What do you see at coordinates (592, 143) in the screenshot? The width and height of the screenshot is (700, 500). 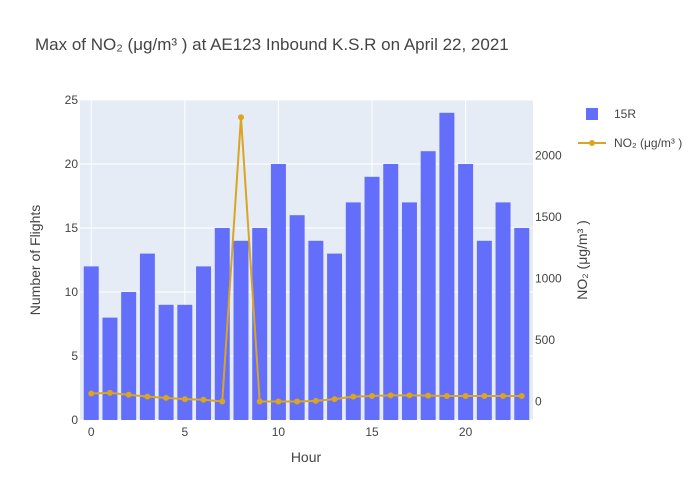 I see `legend-swatch-marker` at bounding box center [592, 143].